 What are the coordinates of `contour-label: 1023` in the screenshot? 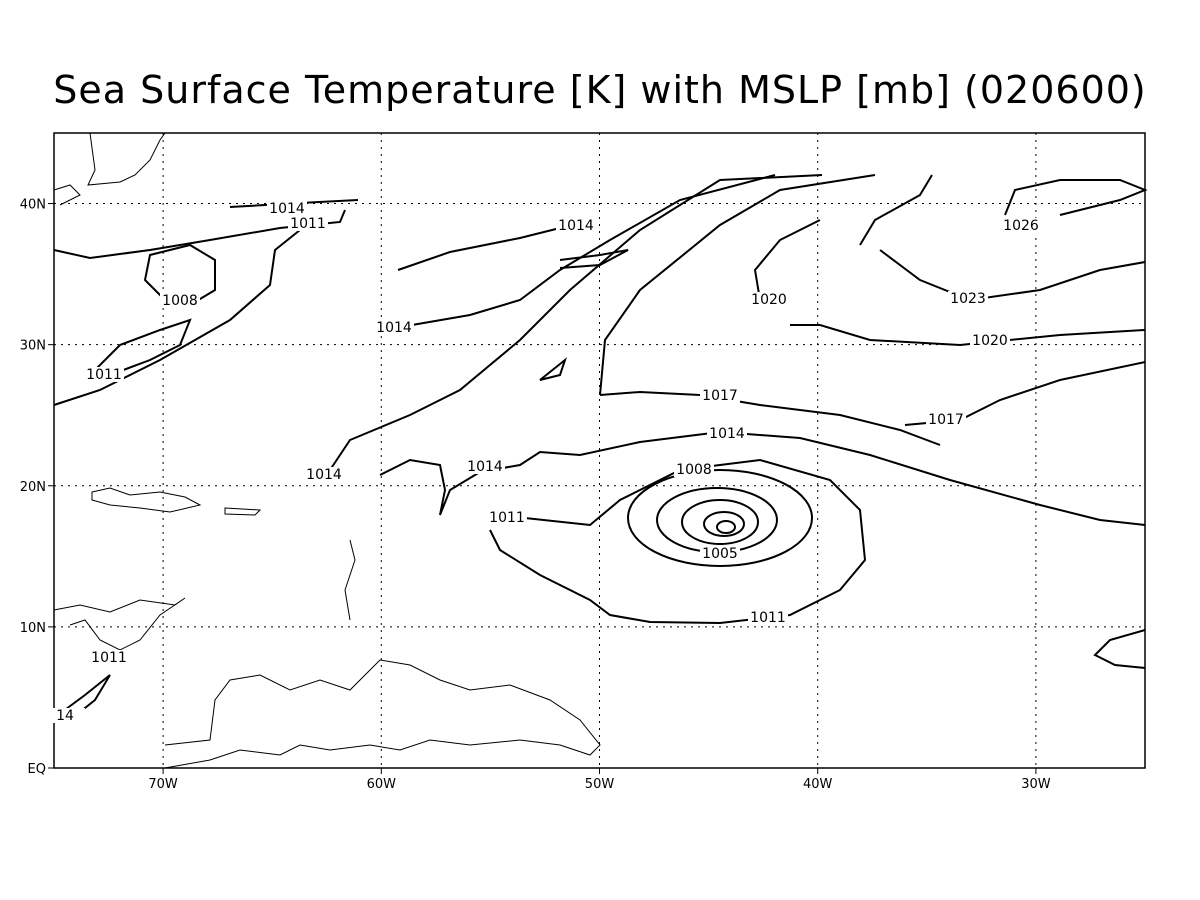 It's located at (968, 299).